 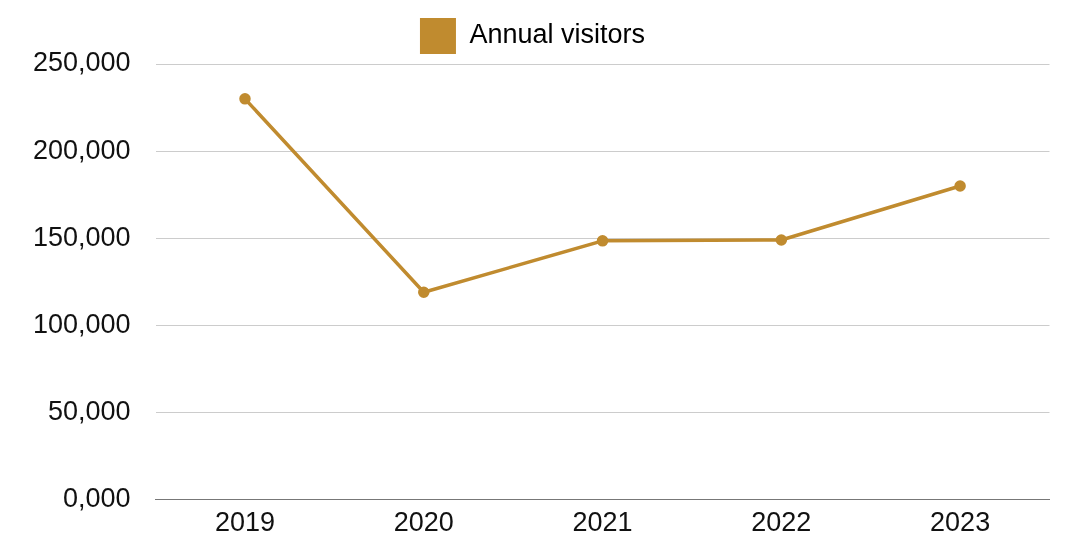 What do you see at coordinates (97, 498) in the screenshot?
I see `y-tick-label: 0,000` at bounding box center [97, 498].